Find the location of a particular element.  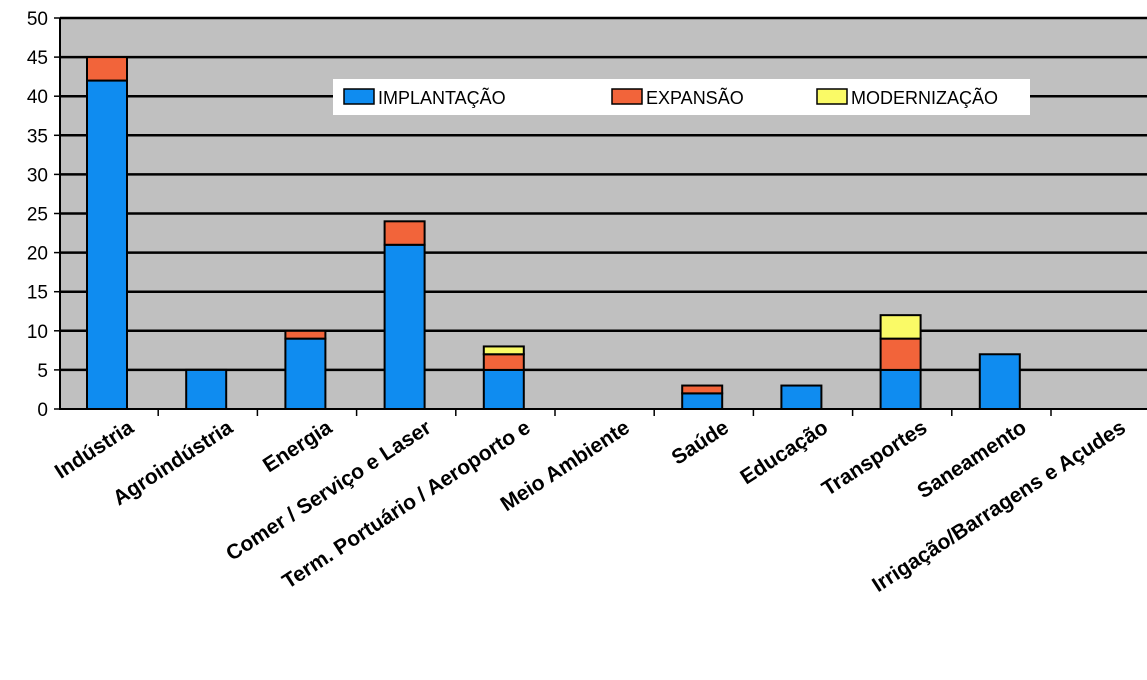

legend-label: IMPLANTAÇÃO is located at coordinates (442, 97).